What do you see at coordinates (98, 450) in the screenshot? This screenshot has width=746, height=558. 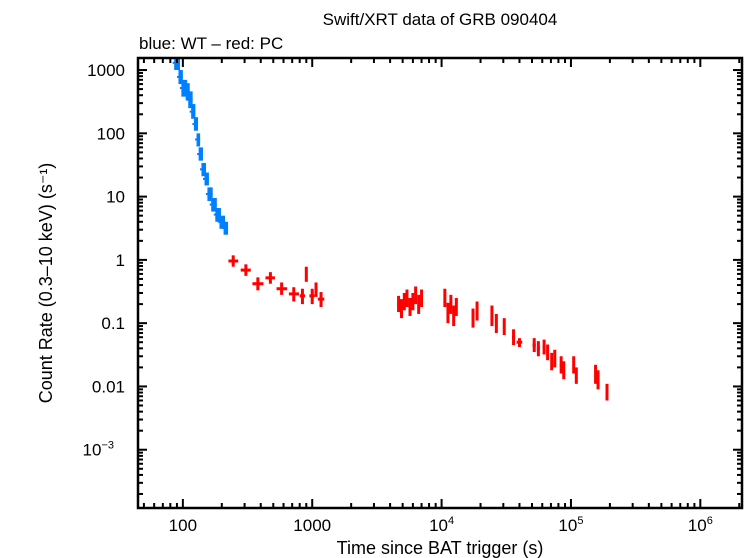 I see `y-tick-label: 10⁻³` at bounding box center [98, 450].